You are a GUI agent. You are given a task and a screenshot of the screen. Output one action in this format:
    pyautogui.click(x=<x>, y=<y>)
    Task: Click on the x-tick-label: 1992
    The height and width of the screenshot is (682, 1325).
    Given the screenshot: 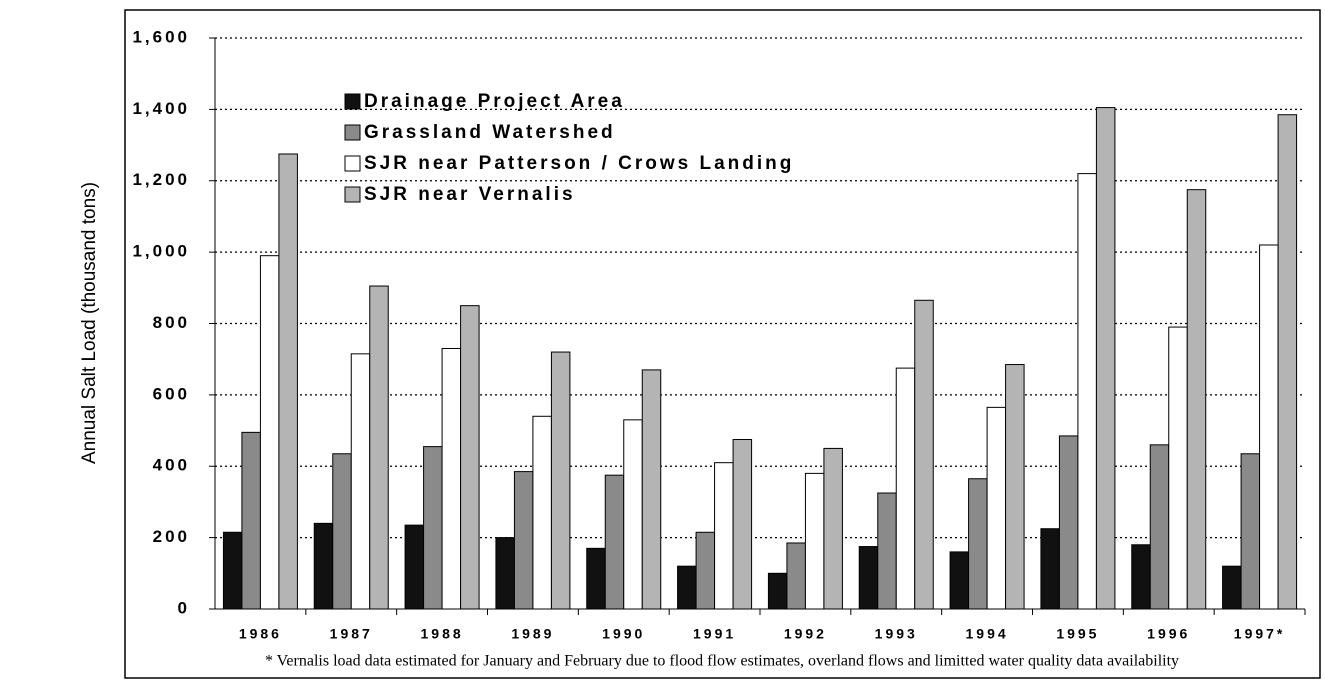 What is the action you would take?
    pyautogui.click(x=805, y=634)
    